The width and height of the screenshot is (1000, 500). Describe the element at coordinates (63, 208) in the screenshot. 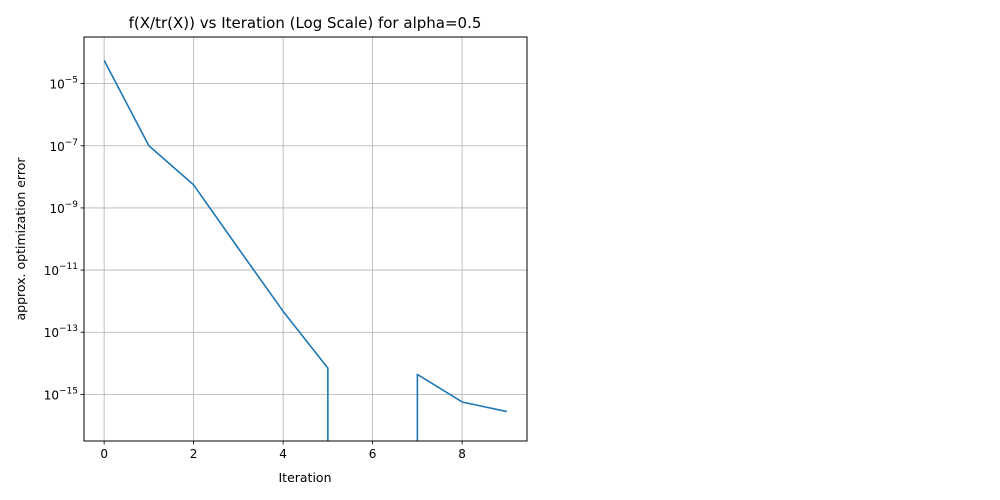

I see `y-tick-label: 10⁻⁹` at that location.